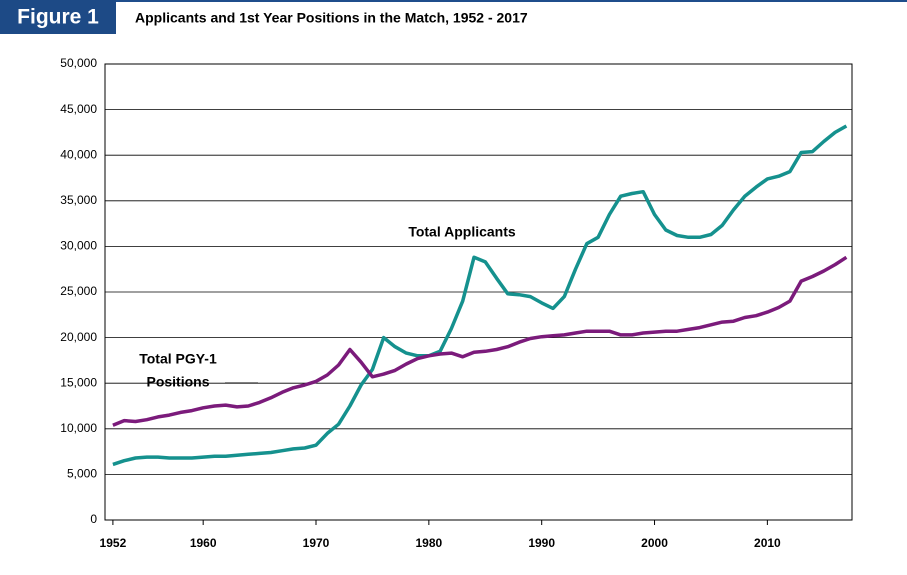  I want to click on y-tick-label: 30,000, so click(78, 246).